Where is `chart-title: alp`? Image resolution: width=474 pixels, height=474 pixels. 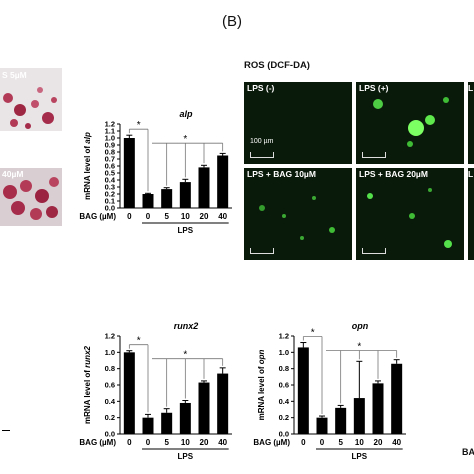 chart-title: alp is located at coordinates (186, 114).